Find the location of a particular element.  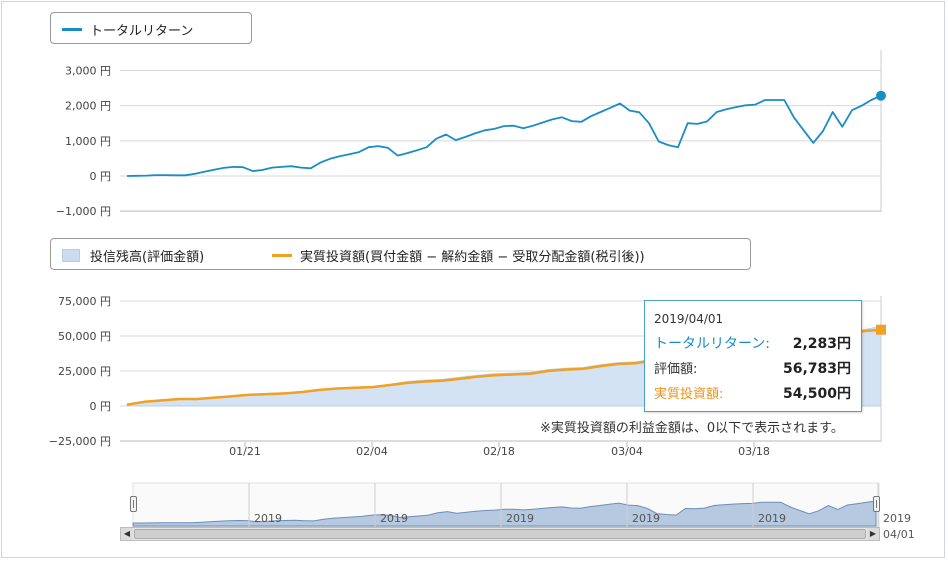

y-tick-label-top: 1,000 円 is located at coordinates (88, 141).